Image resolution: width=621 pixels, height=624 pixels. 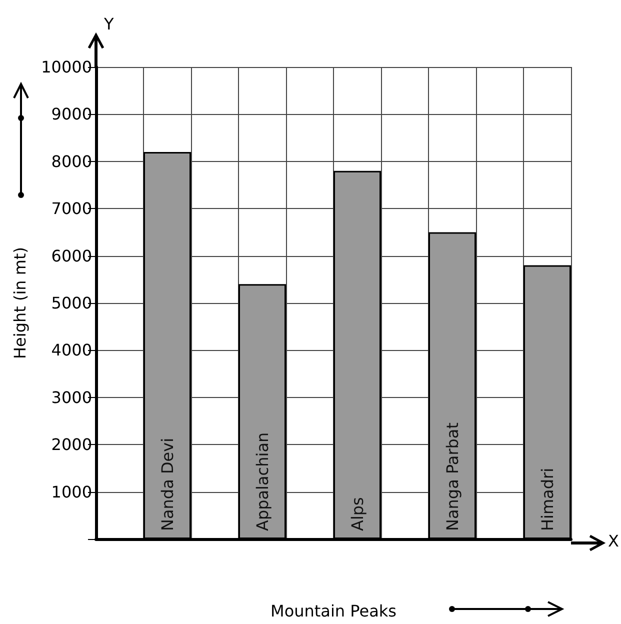 I want to click on x-tick-label: Nanga Parbat, so click(x=452, y=476).